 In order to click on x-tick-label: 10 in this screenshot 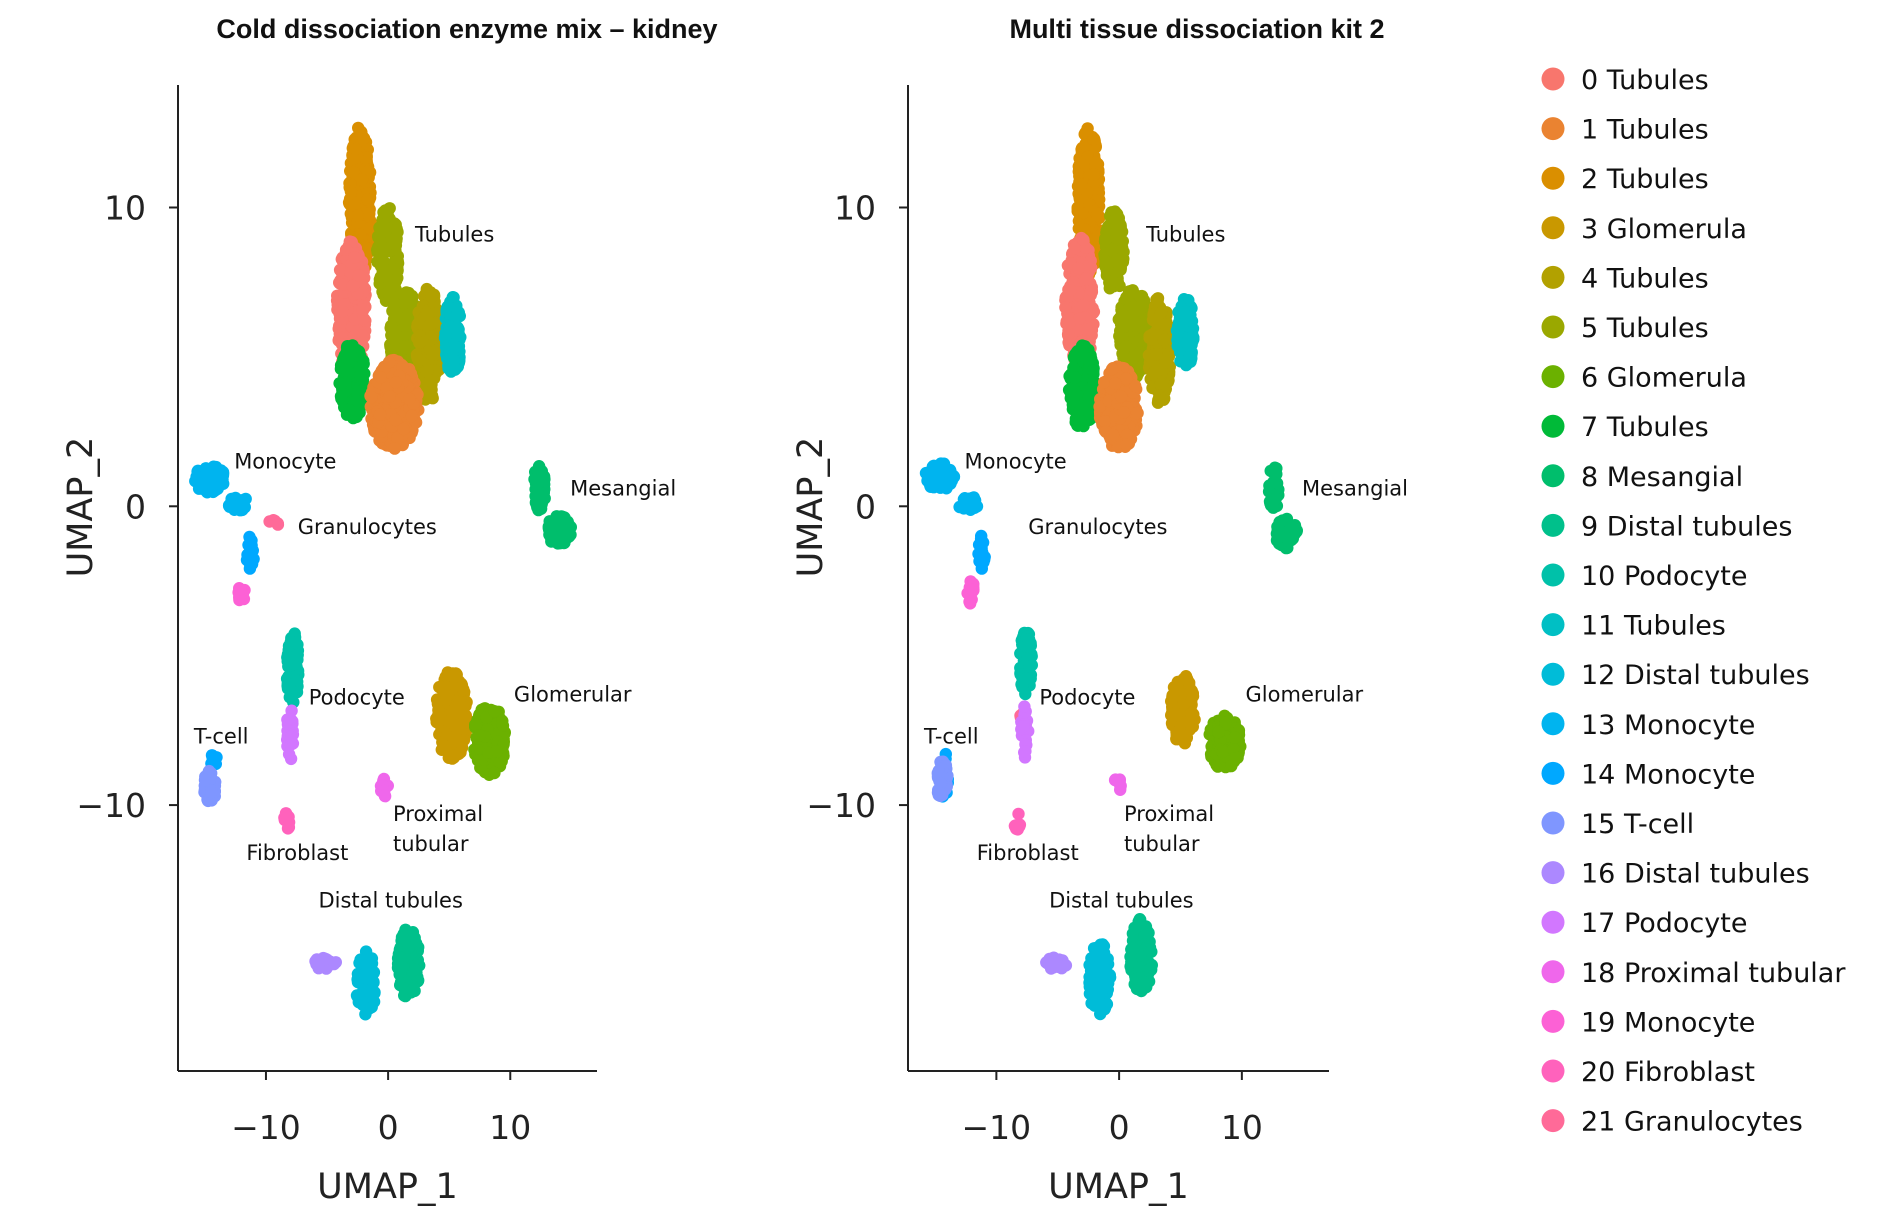, I will do `click(510, 1127)`.